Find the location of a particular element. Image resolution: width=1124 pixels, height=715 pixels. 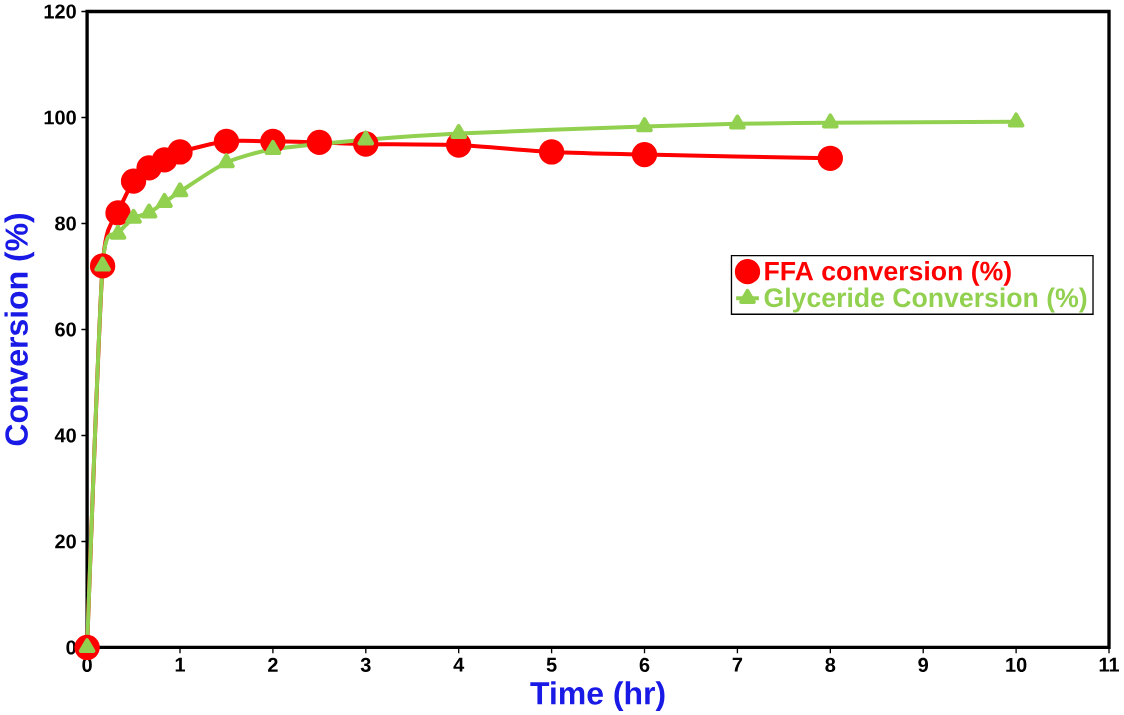

y-tick-label: 60 is located at coordinates (65, 329).